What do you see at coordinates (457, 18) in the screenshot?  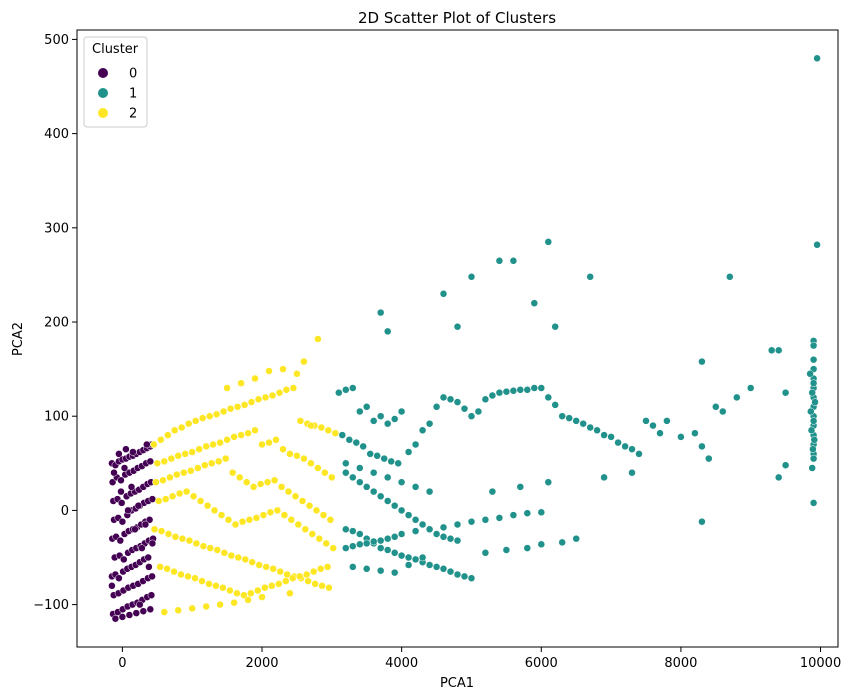 I see `chart-title: 2D Scatter Plot of Clusters` at bounding box center [457, 18].